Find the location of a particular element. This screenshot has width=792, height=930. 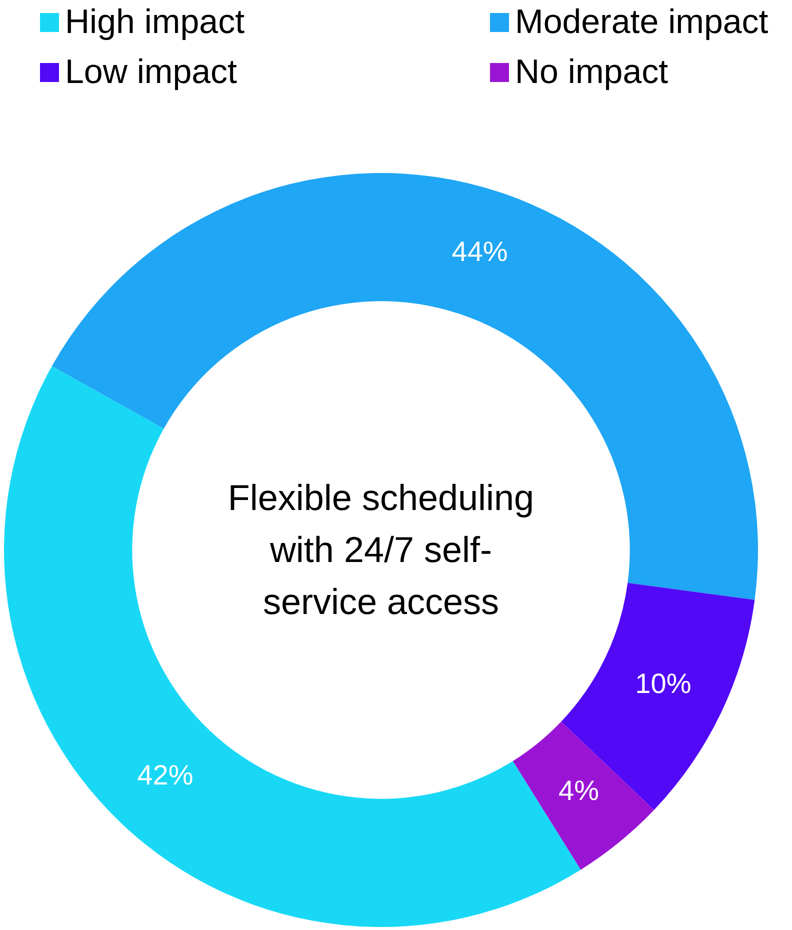

legend-label: Low impact is located at coordinates (151, 72).